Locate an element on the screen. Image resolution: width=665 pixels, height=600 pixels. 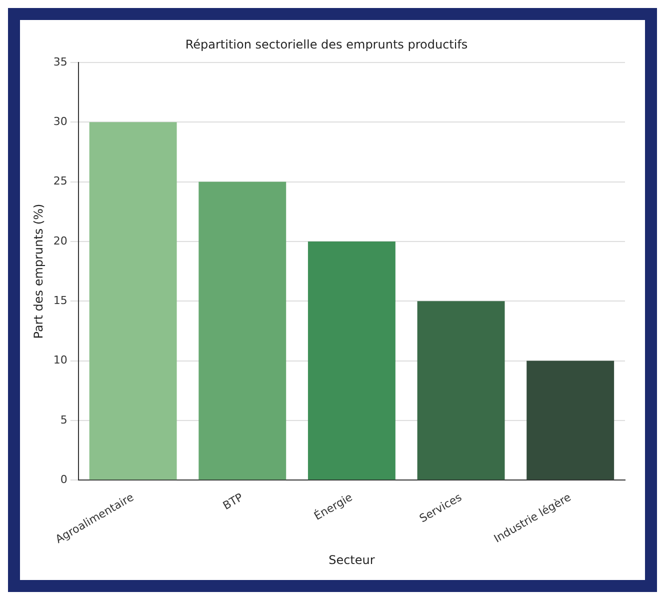
x-axis-title: Secteur is located at coordinates (351, 559).